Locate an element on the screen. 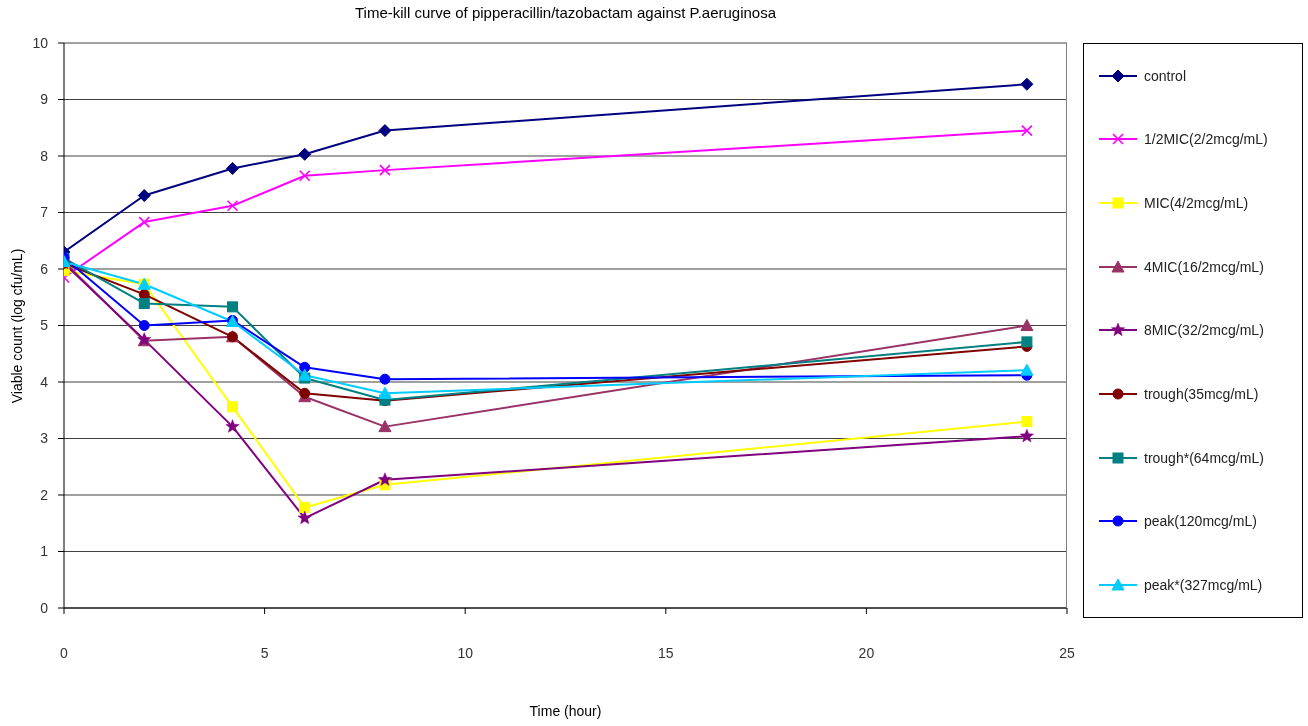  legend-label: 1/2MIC(2/2mcg/mL) is located at coordinates (1206, 139).